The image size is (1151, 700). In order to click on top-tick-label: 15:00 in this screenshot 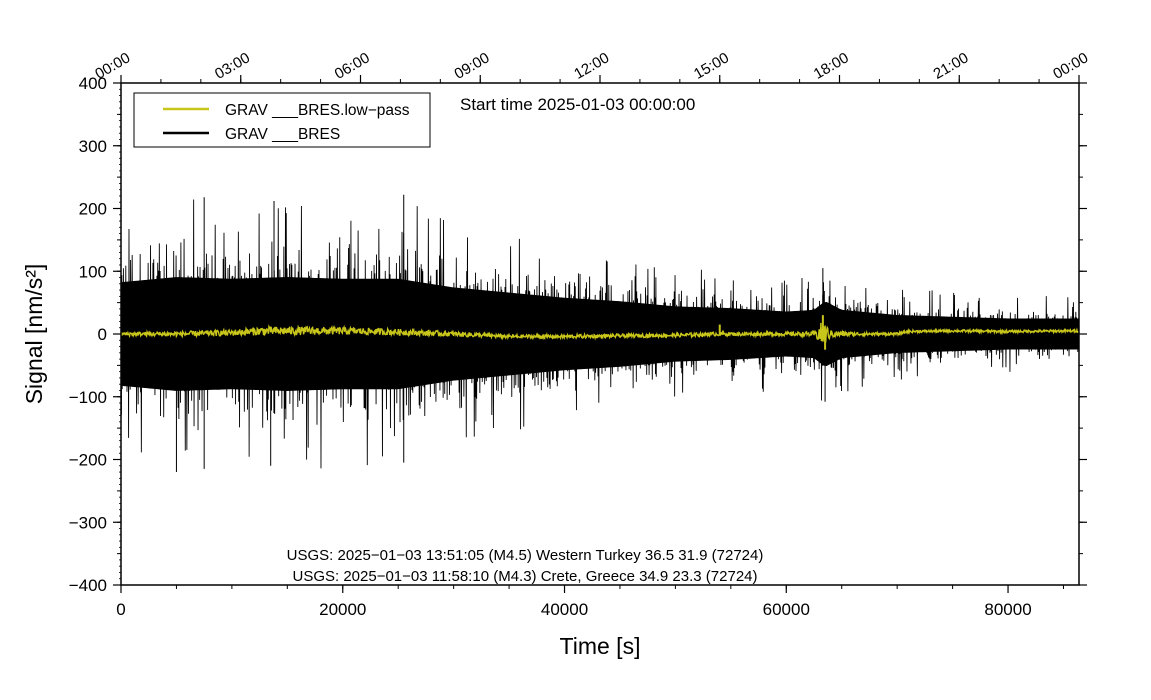, I will do `click(711, 65)`.